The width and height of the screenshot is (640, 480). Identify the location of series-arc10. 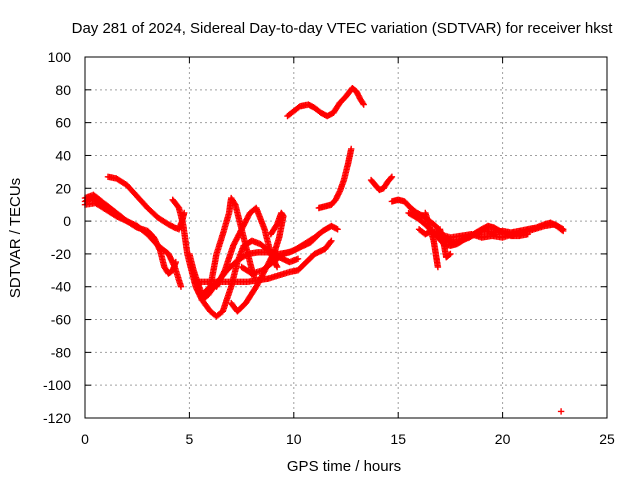
(257, 262).